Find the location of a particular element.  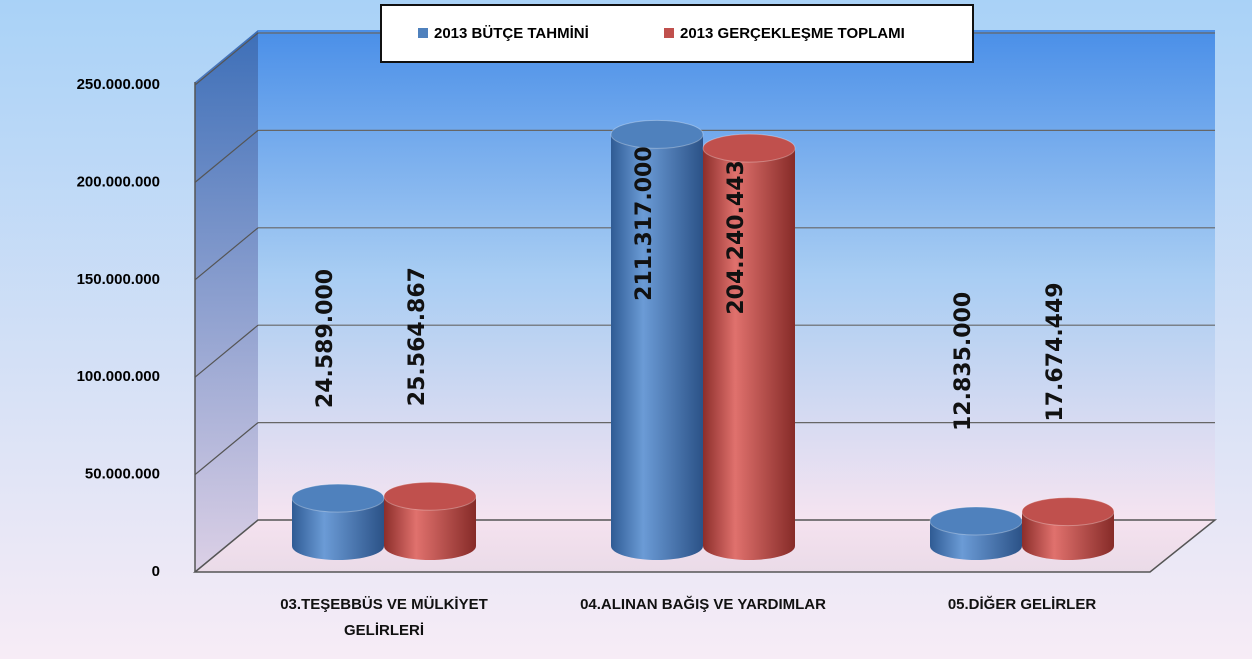

y-tick-label: 150.000.000 is located at coordinates (118, 279).